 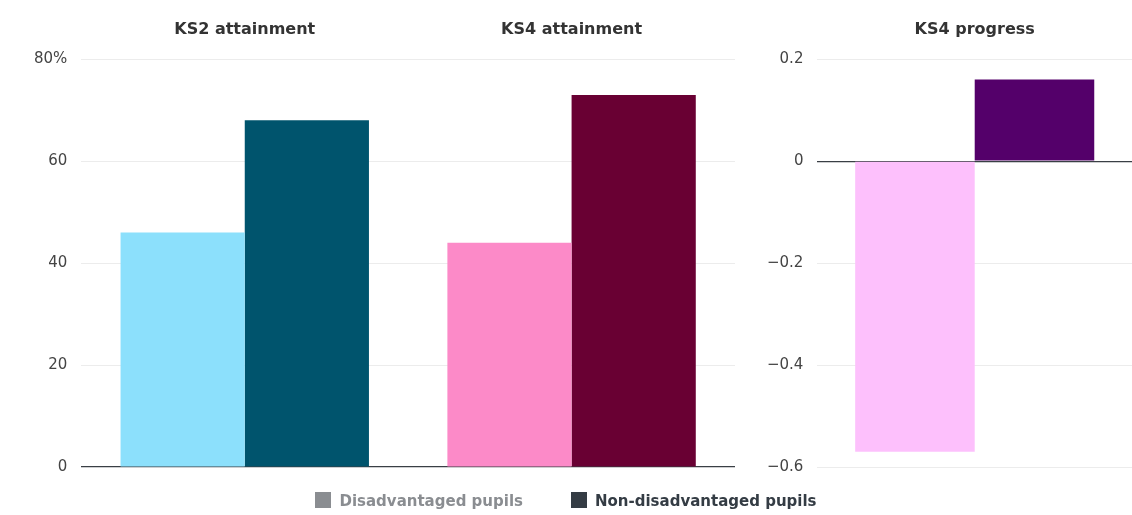 I want to click on y-tick-label: 60, so click(x=58, y=160).